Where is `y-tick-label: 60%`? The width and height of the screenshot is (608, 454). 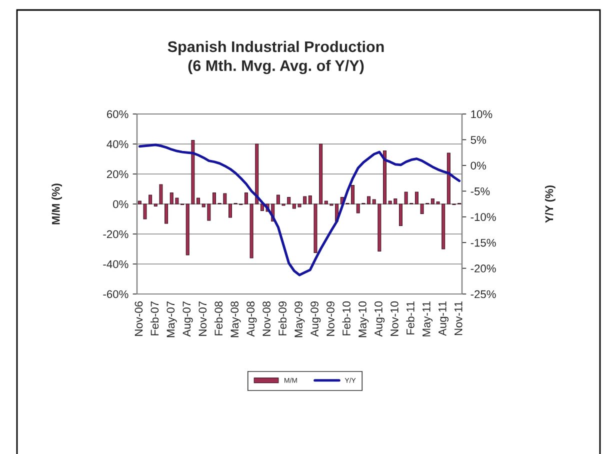 y-tick-label: 60% is located at coordinates (117, 114).